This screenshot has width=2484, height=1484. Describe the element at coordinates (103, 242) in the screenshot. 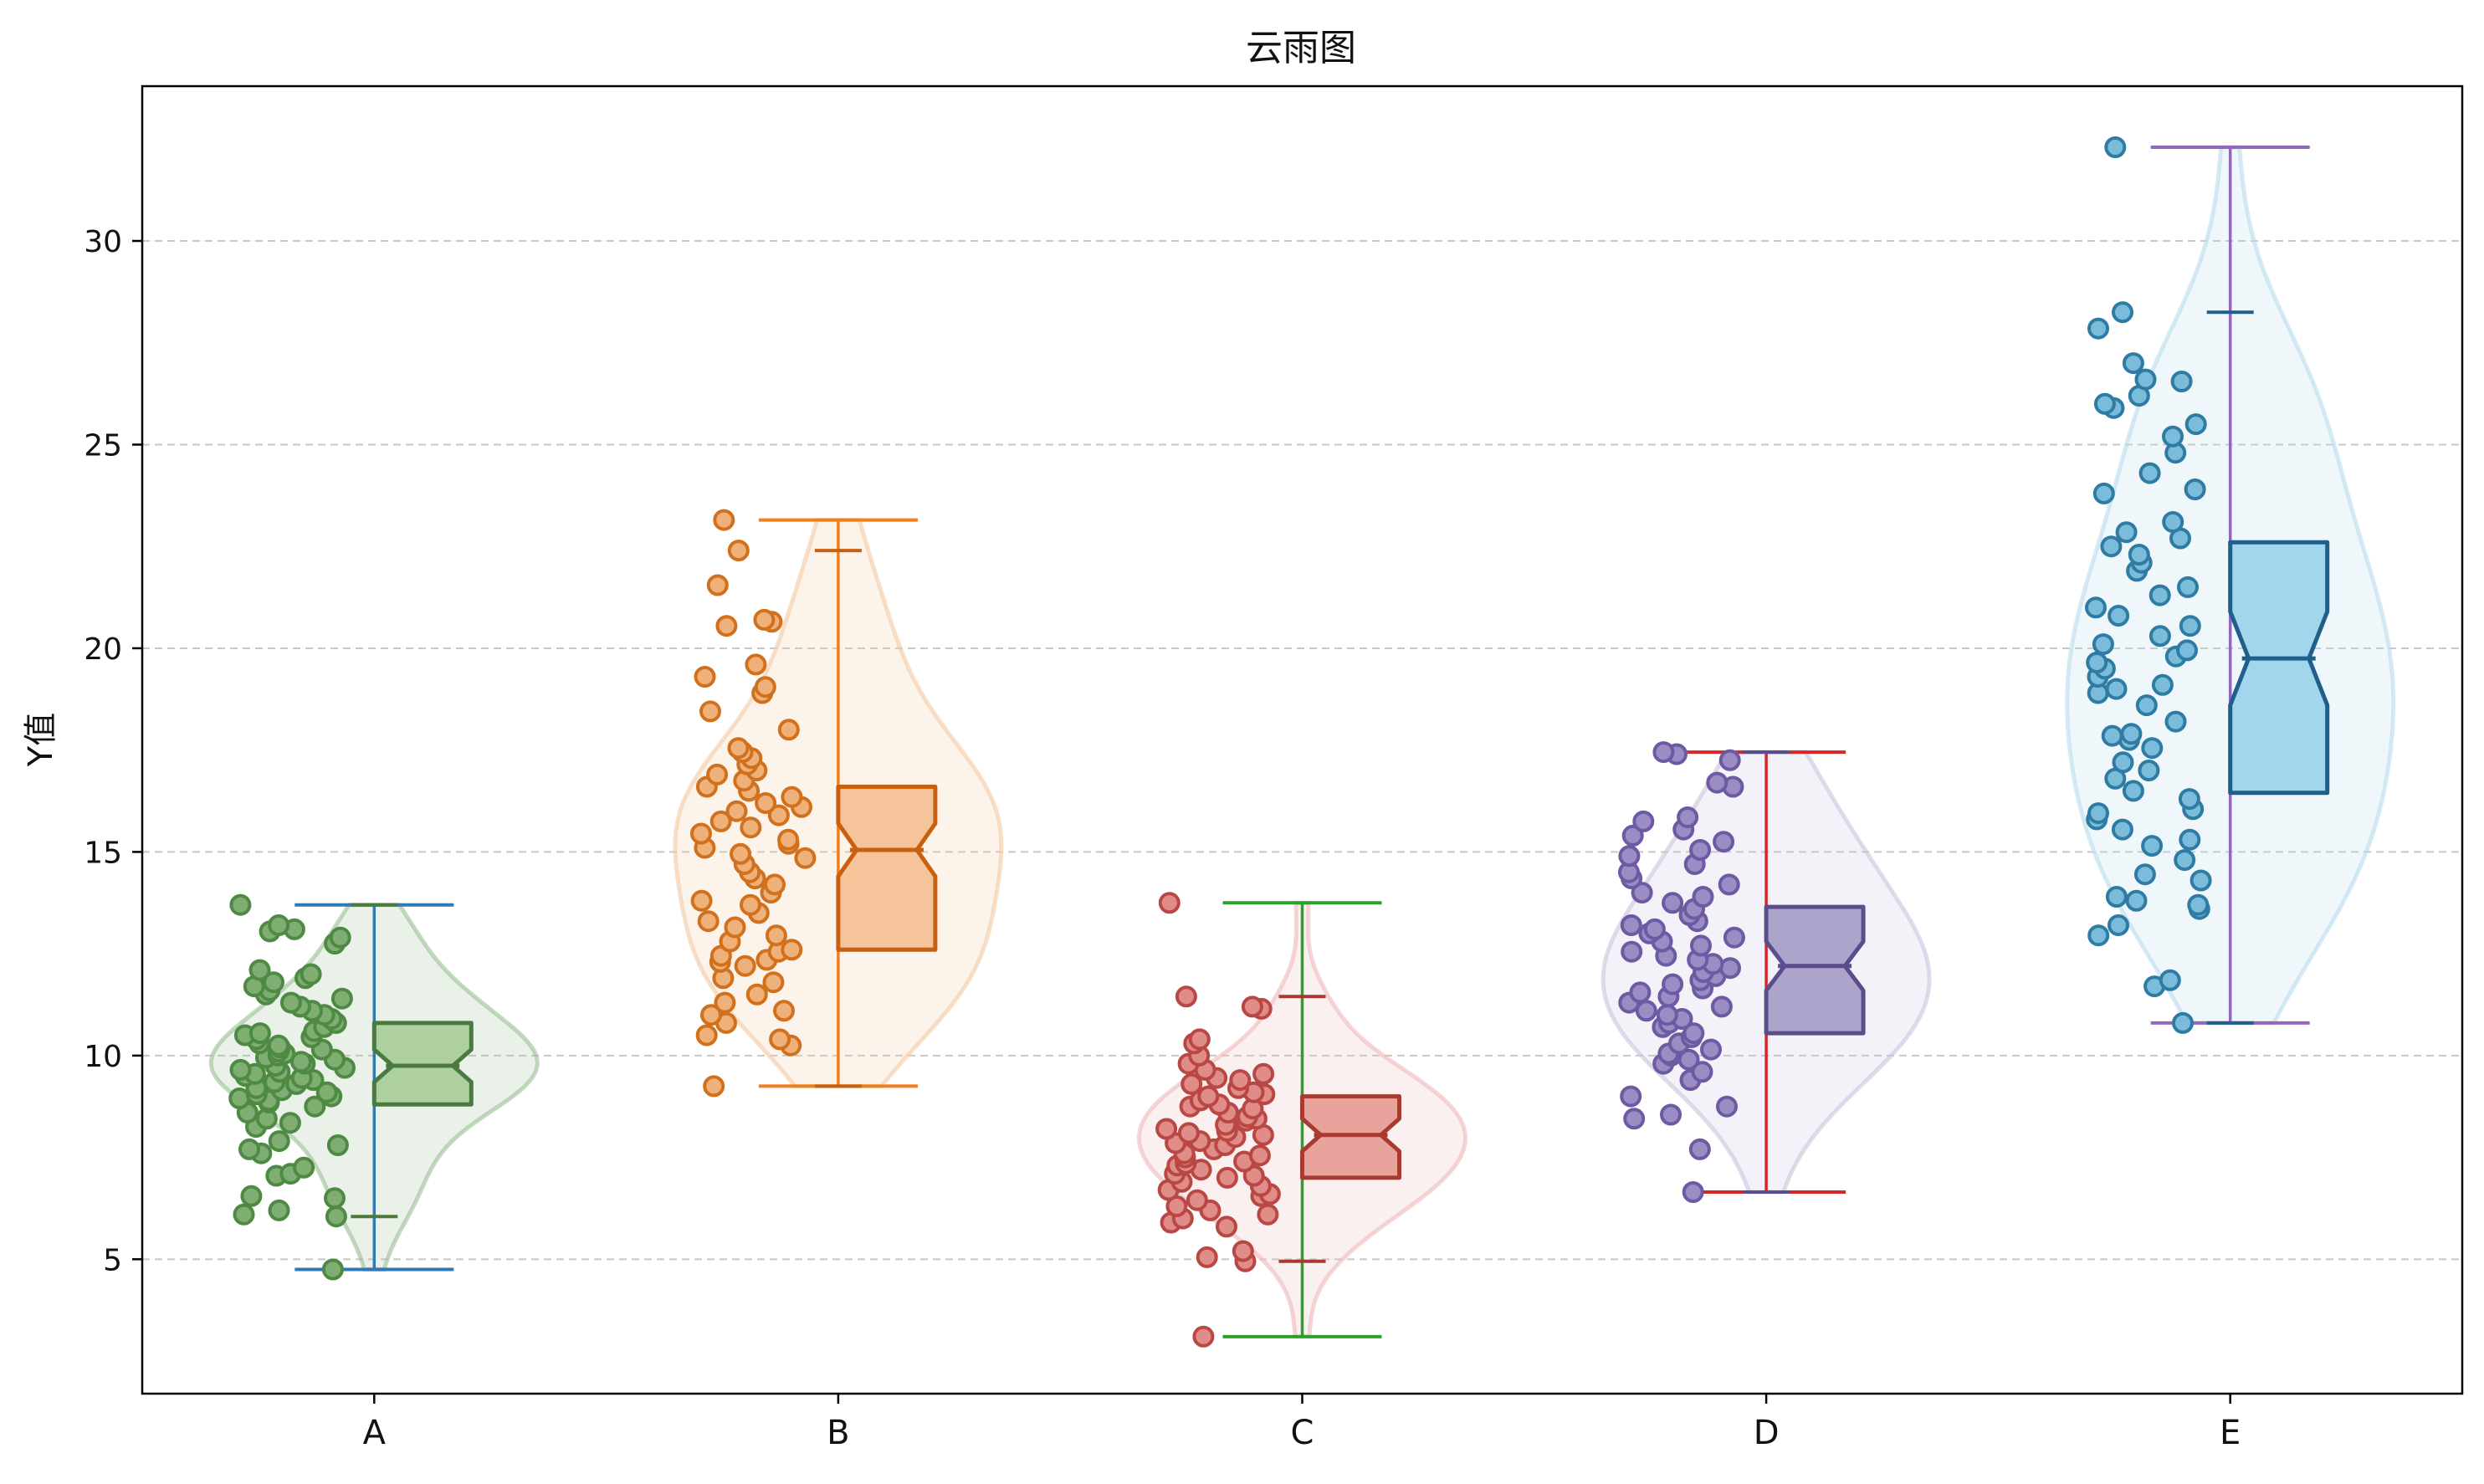

I see `y-tick-label: 30` at that location.